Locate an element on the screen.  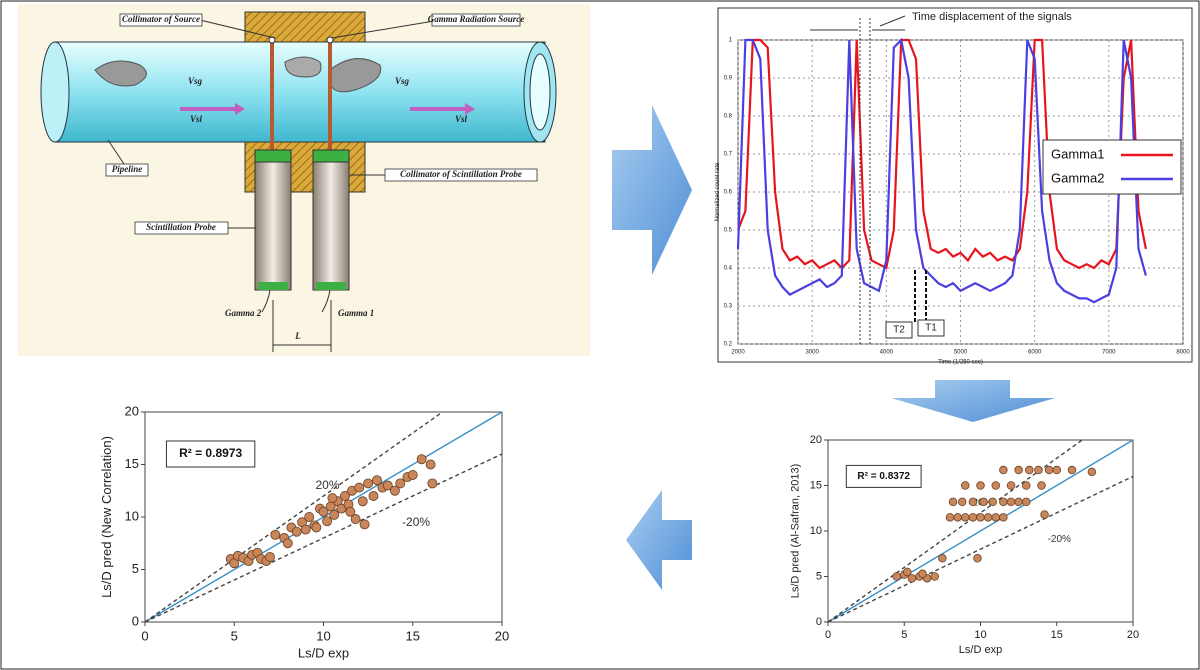
diagram-label: Gamma Radiation Source is located at coordinates (476, 19).